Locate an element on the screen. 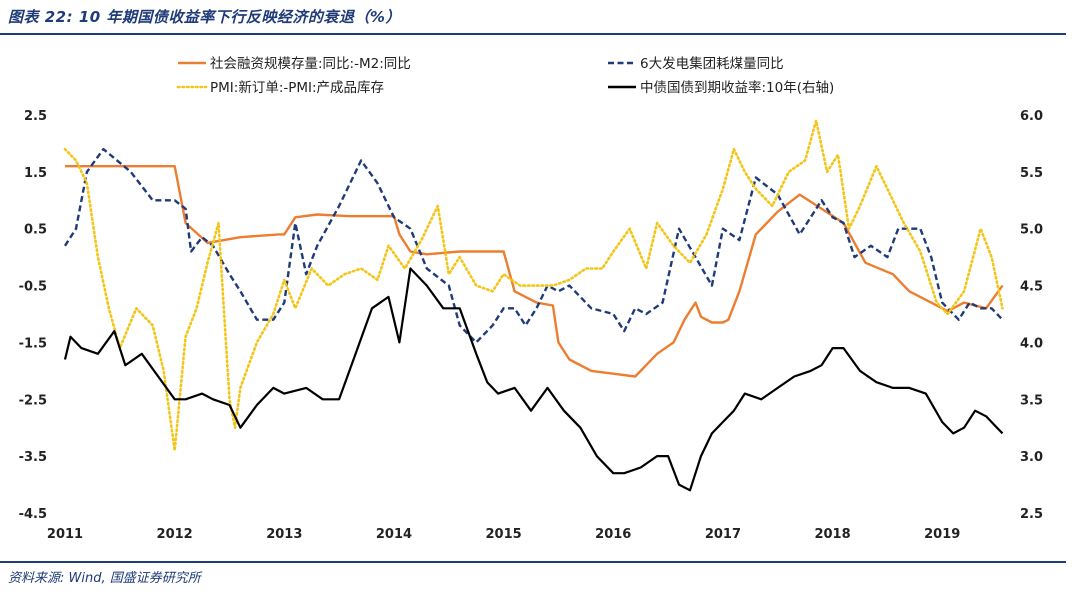 The image size is (1080, 594). x-tick-label: 2016 is located at coordinates (613, 534).